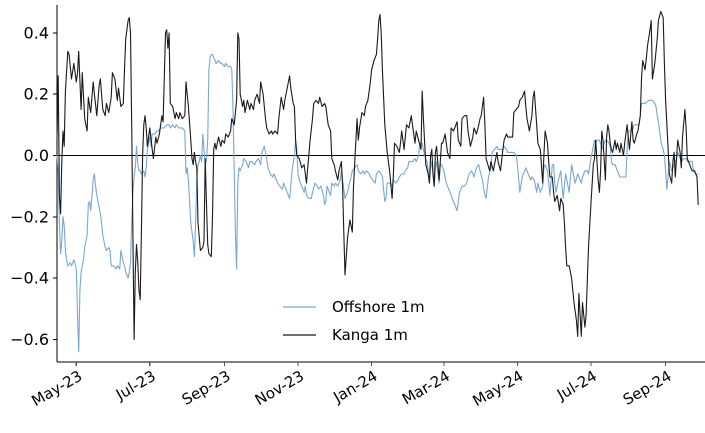  Describe the element at coordinates (36, 32) in the screenshot. I see `y-tick-label: 0.4` at that location.